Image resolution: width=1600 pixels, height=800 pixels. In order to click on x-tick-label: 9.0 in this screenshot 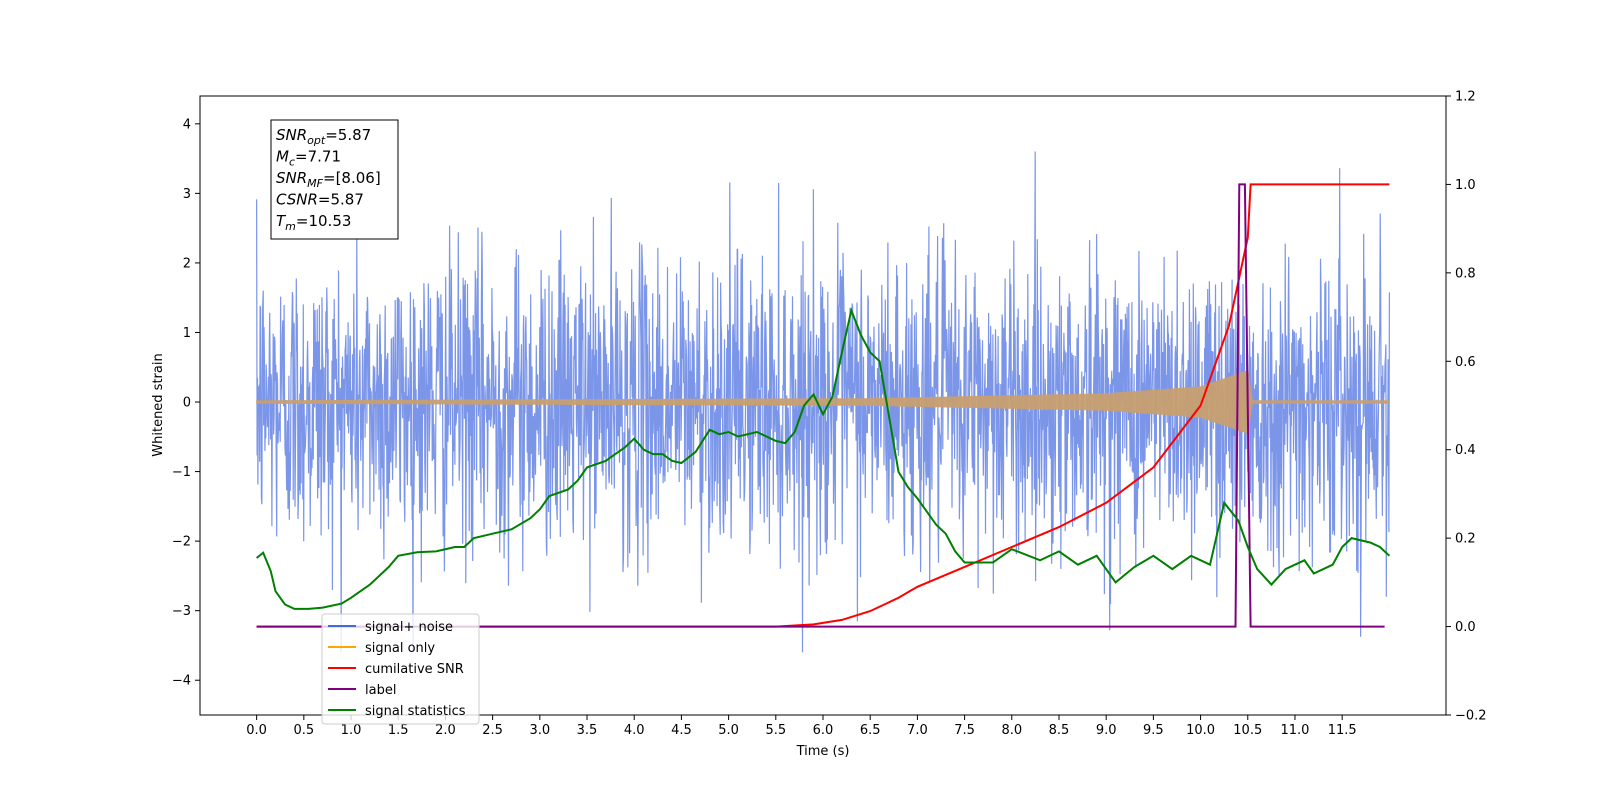, I will do `click(1106, 730)`.